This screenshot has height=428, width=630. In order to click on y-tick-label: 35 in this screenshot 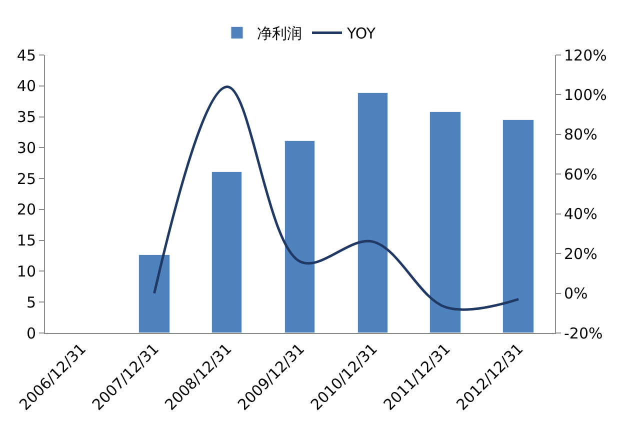, I will do `click(26, 117)`.